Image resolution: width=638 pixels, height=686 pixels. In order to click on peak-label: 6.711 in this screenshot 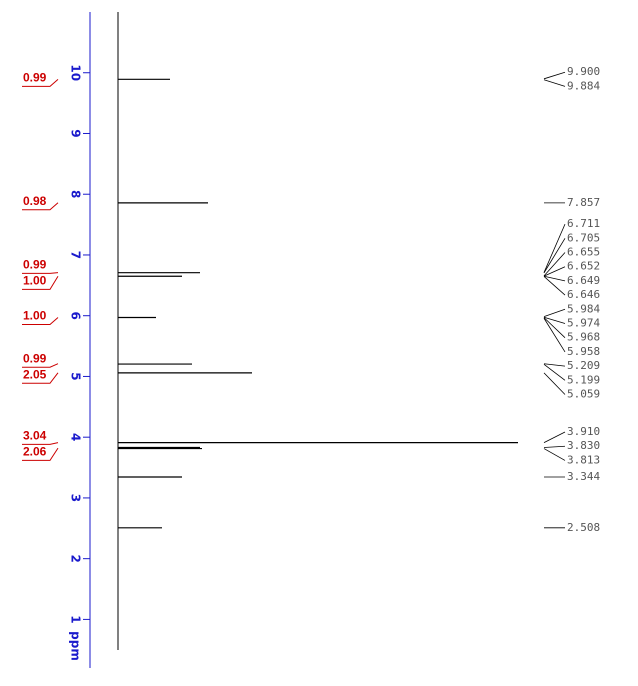, I will do `click(583, 223)`.